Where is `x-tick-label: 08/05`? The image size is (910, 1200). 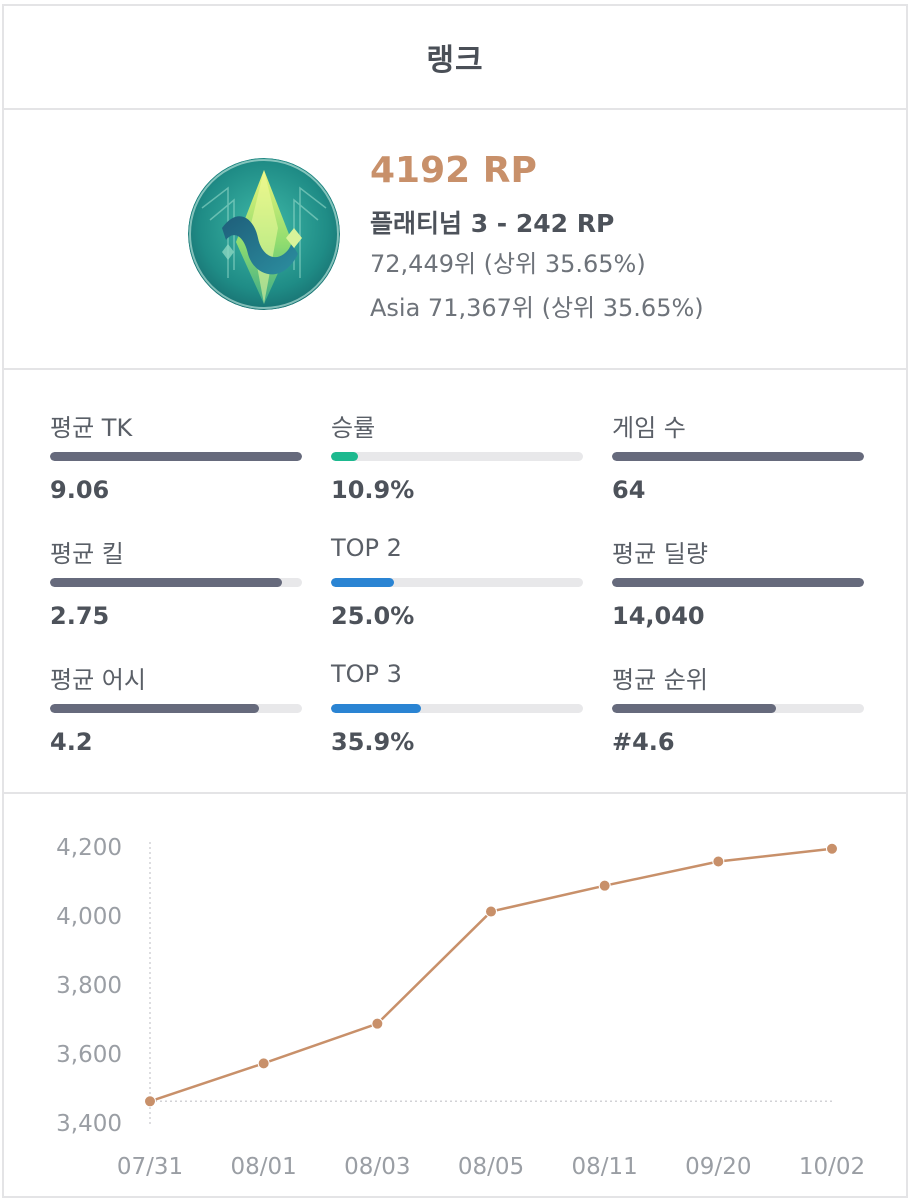
x-tick-label: 08/05 is located at coordinates (491, 1167).